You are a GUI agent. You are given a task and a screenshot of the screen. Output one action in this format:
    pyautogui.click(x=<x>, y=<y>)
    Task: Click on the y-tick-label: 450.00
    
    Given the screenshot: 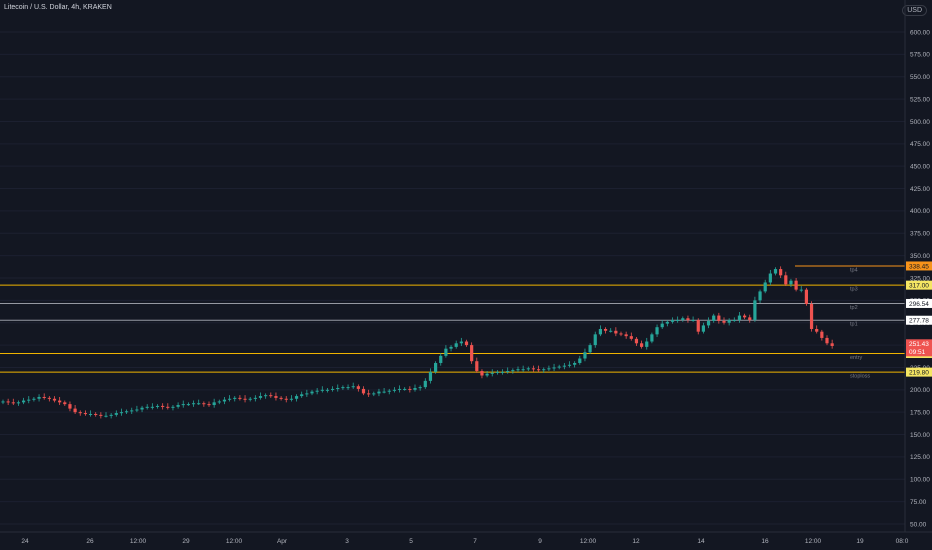 What is the action you would take?
    pyautogui.click(x=920, y=166)
    